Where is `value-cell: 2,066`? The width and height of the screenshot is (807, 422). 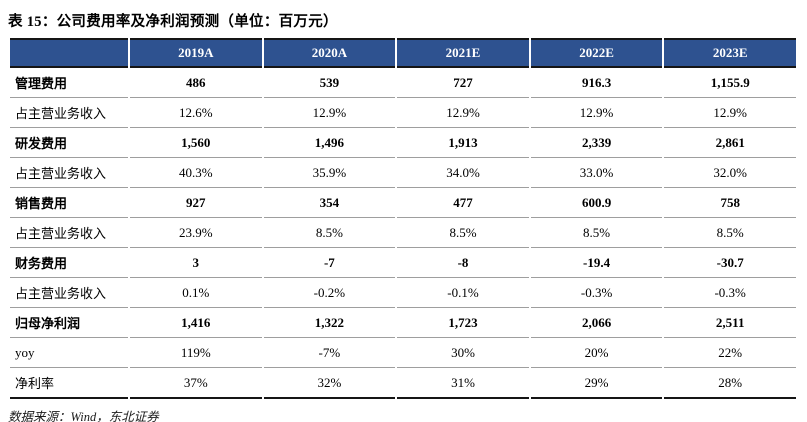
value-cell: 2,066 is located at coordinates (596, 323).